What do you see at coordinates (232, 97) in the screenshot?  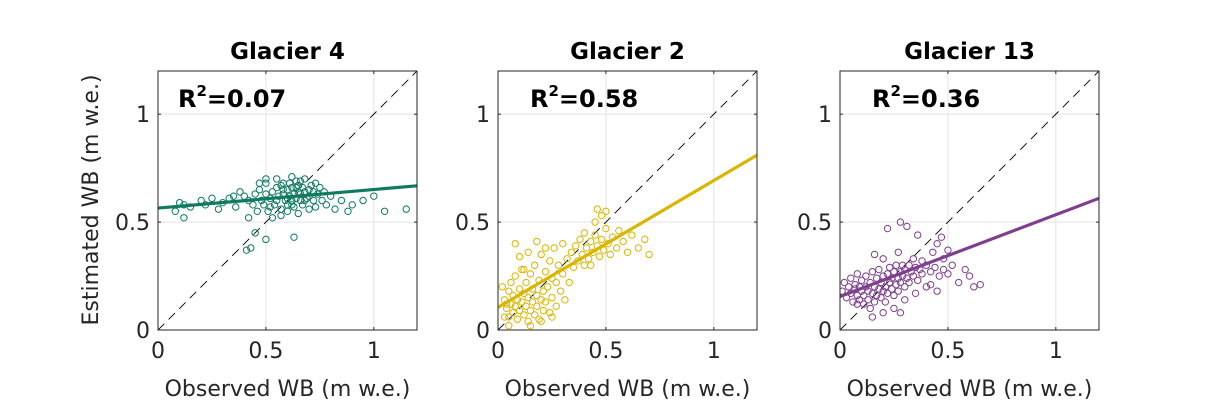 I see `r2-annotation: R2=0.07` at bounding box center [232, 97].